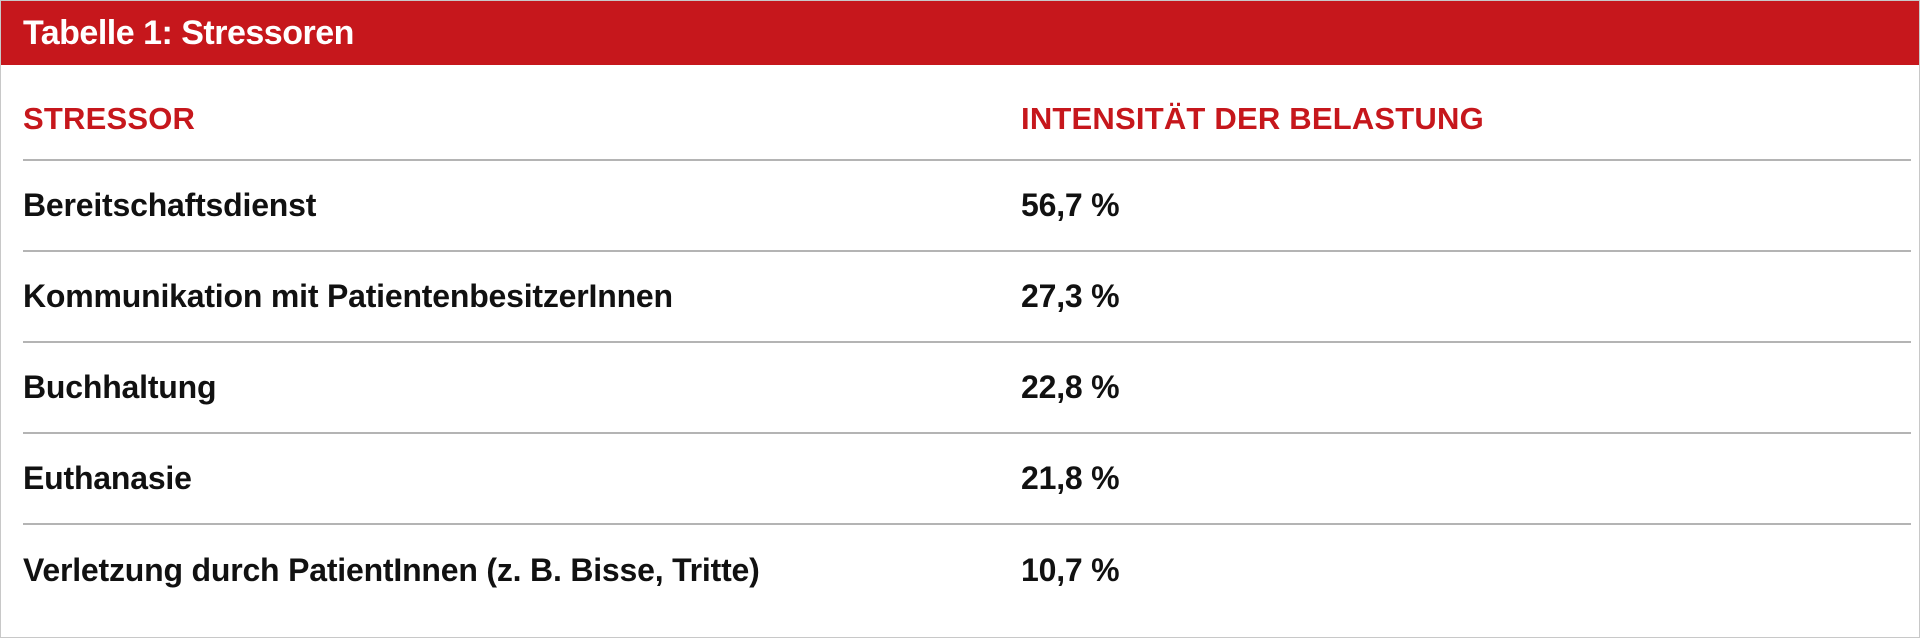 This screenshot has height=638, width=1920. I want to click on table-header-row: STRESSOR INTENSITÄT DER BELASTUNG, so click(967, 131).